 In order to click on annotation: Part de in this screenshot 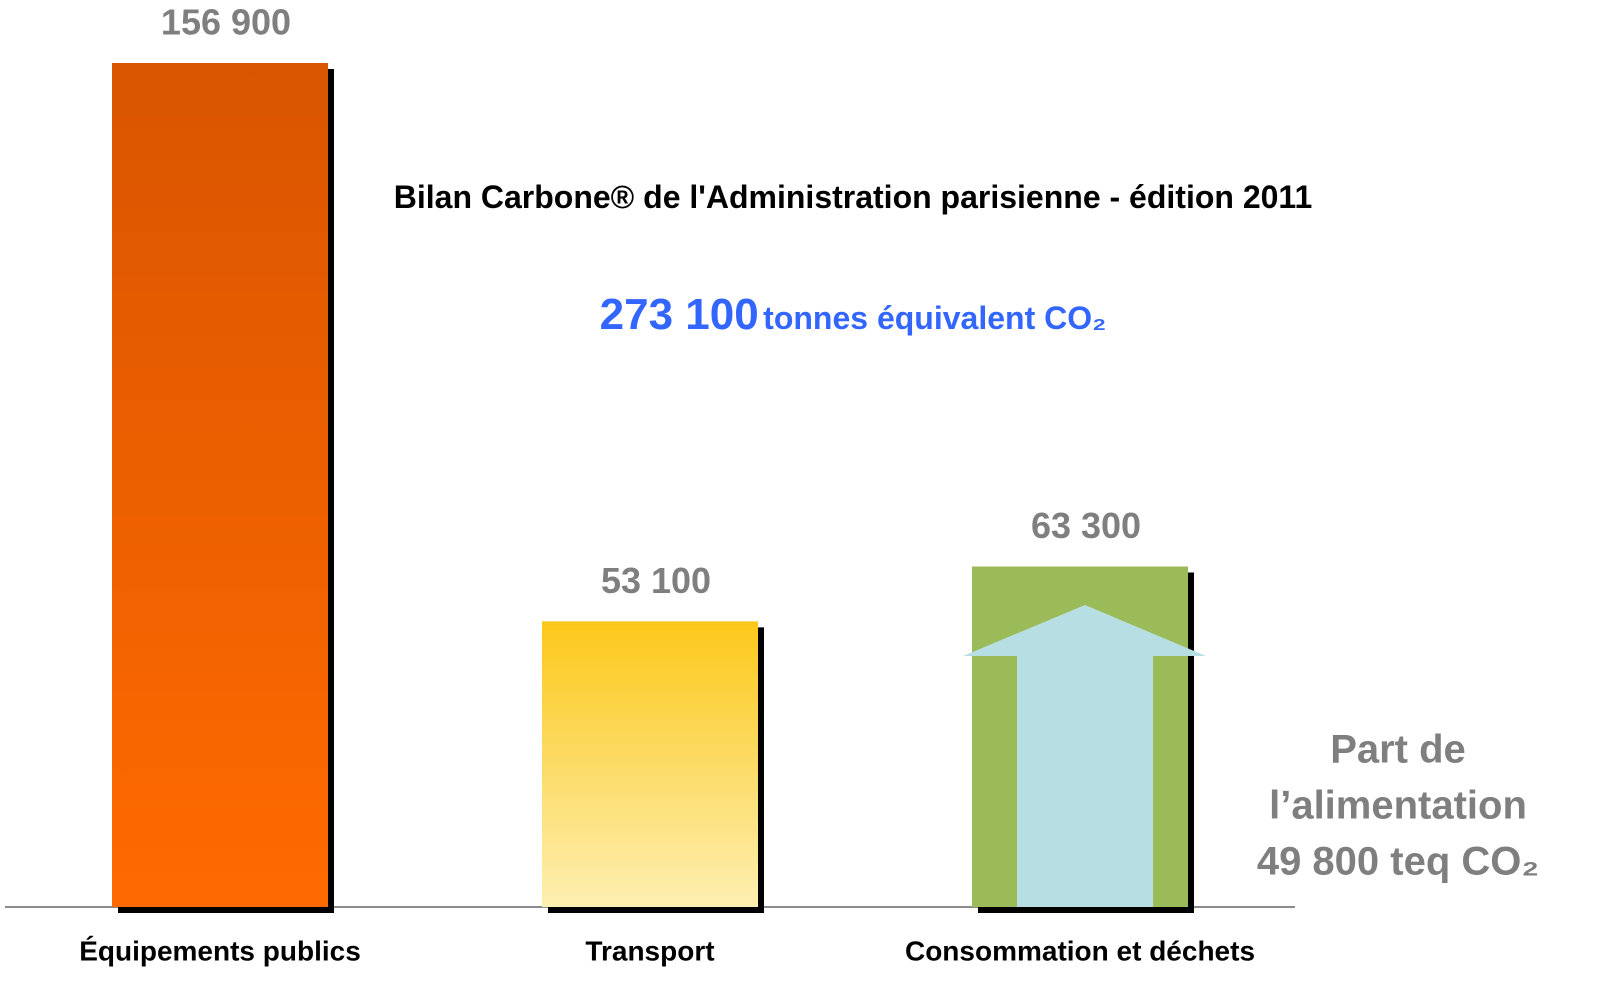, I will do `click(1398, 750)`.